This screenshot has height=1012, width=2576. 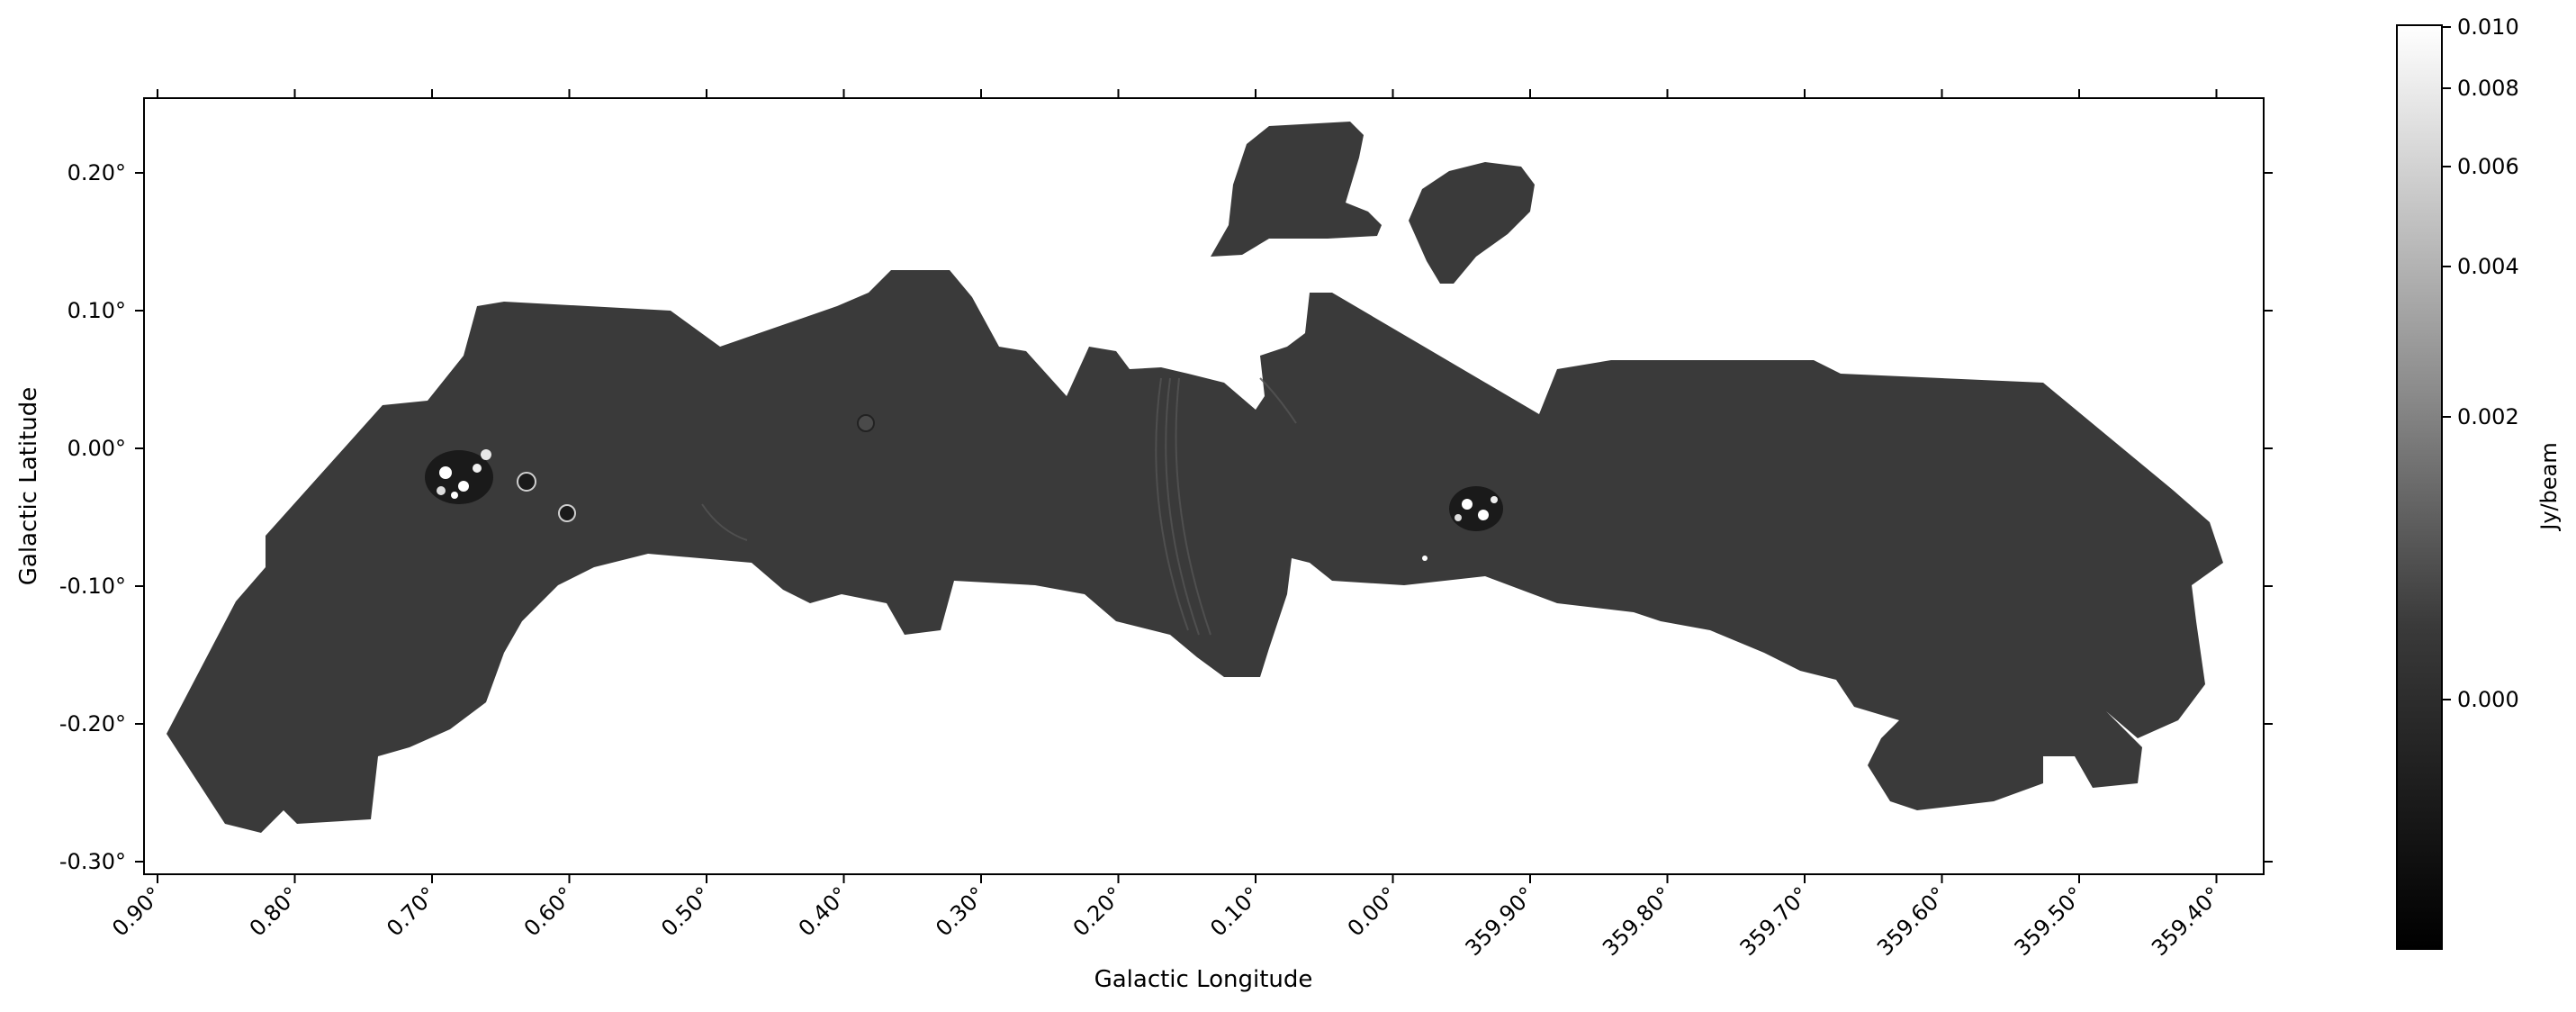 What do you see at coordinates (1098, 911) in the screenshot?
I see `x-tick-label: 0.20°` at bounding box center [1098, 911].